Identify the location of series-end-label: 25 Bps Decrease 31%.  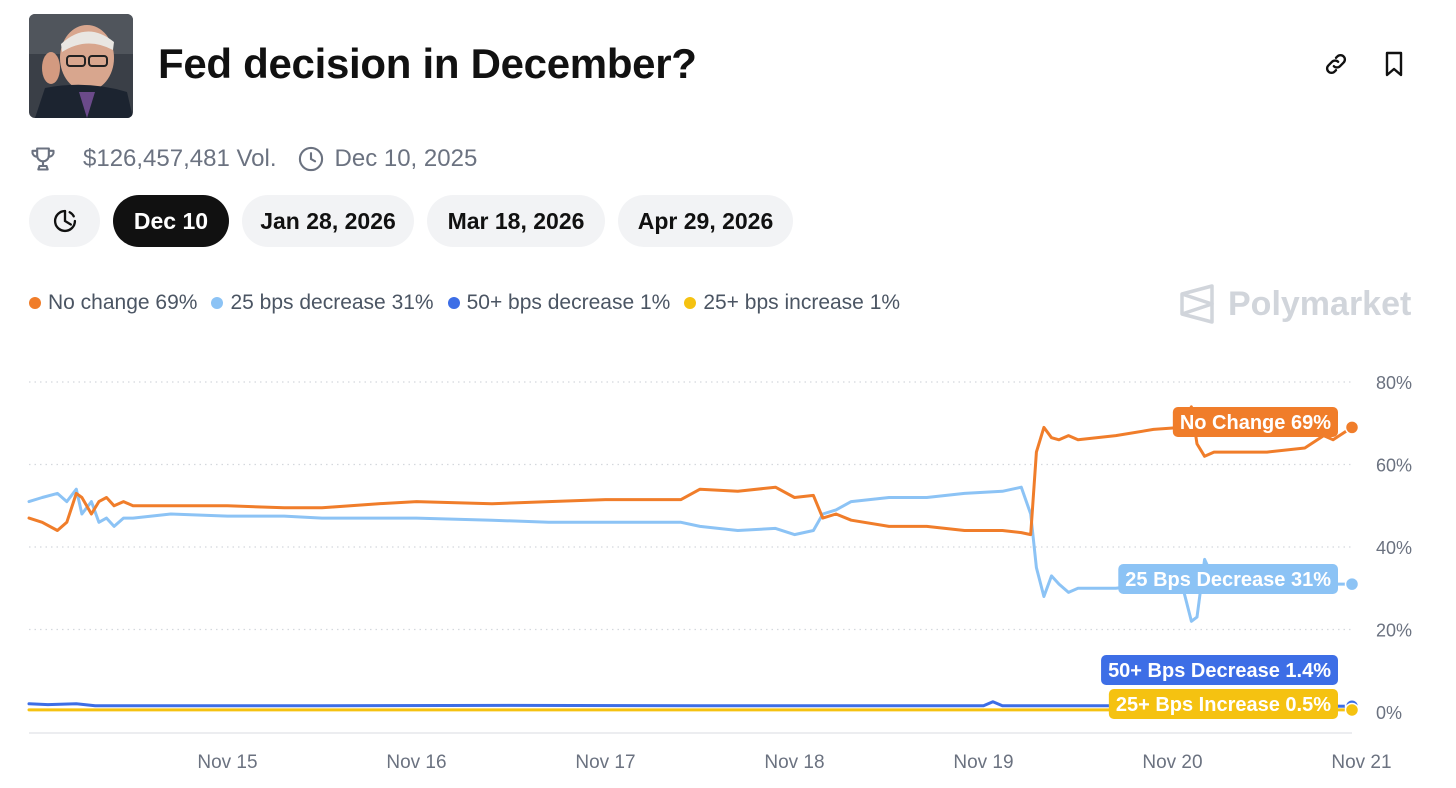
(1228, 579).